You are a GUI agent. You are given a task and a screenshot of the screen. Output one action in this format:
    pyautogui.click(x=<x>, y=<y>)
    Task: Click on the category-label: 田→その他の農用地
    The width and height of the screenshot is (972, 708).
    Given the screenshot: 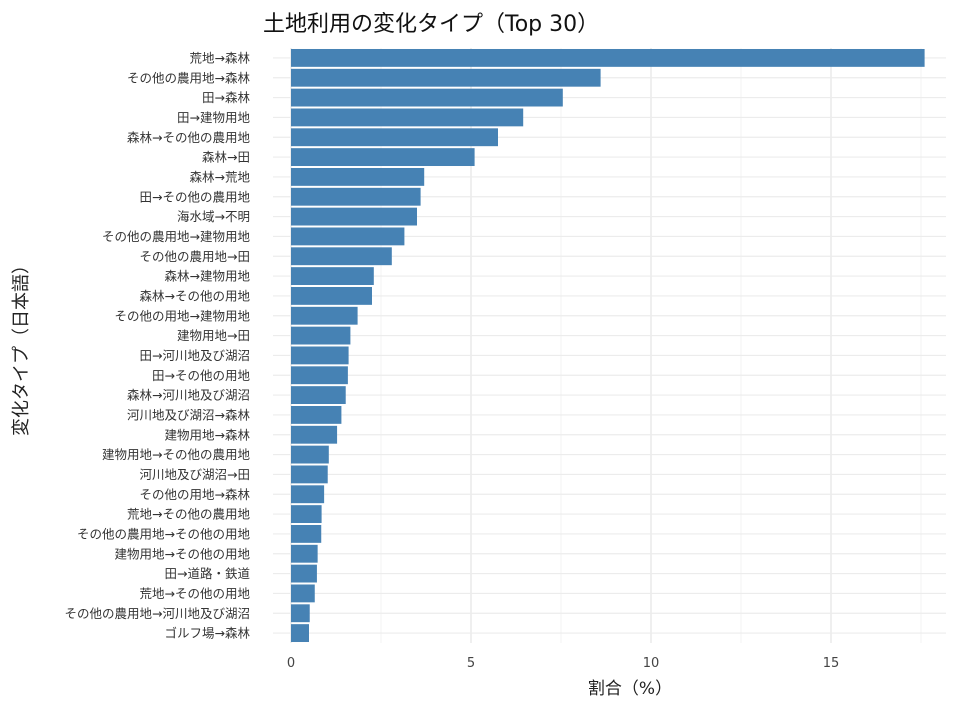 What is the action you would take?
    pyautogui.click(x=195, y=196)
    